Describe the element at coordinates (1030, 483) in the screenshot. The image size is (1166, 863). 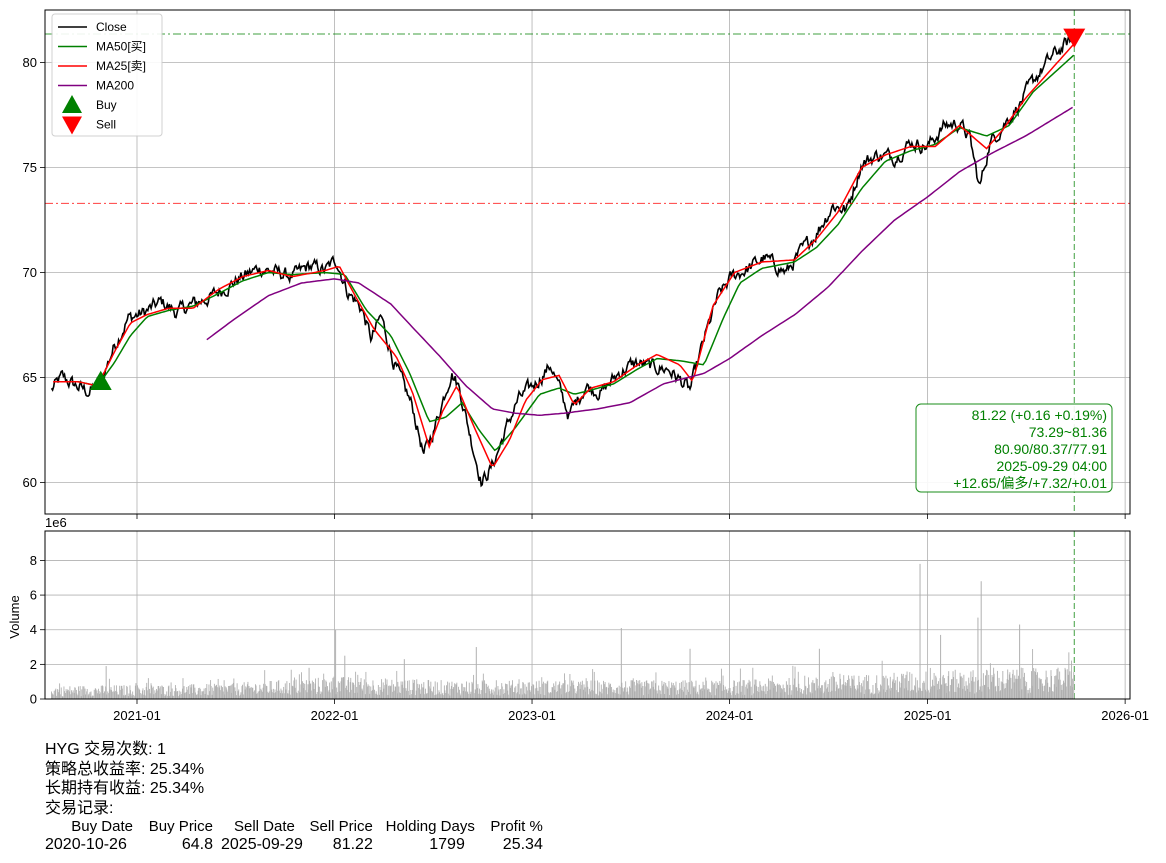
I see `info-line-4: +12.65/偏多/+7.32/+0.01` at that location.